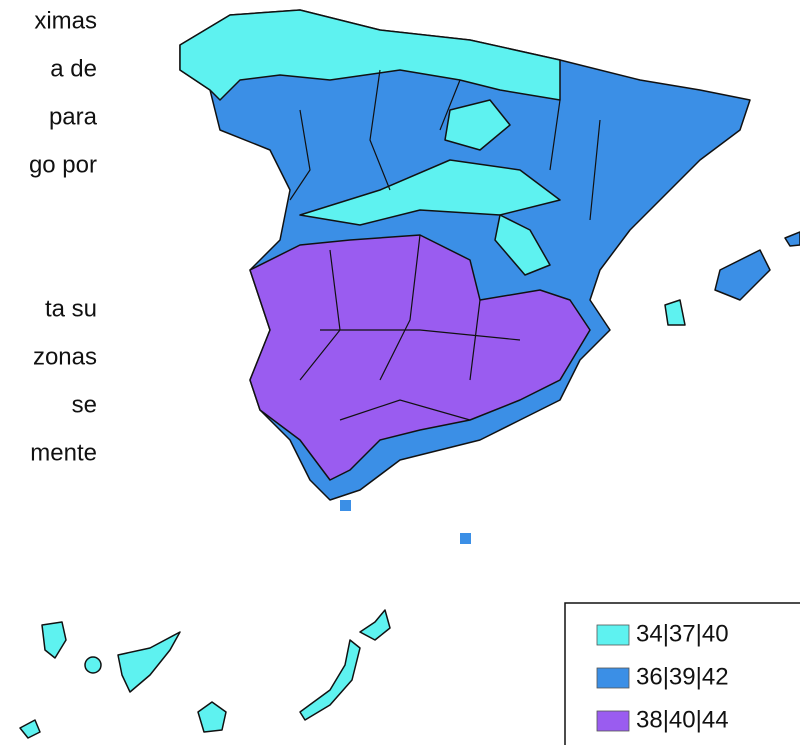 The width and height of the screenshot is (800, 745). Describe the element at coordinates (73, 116) in the screenshot. I see `text-line: para` at that location.